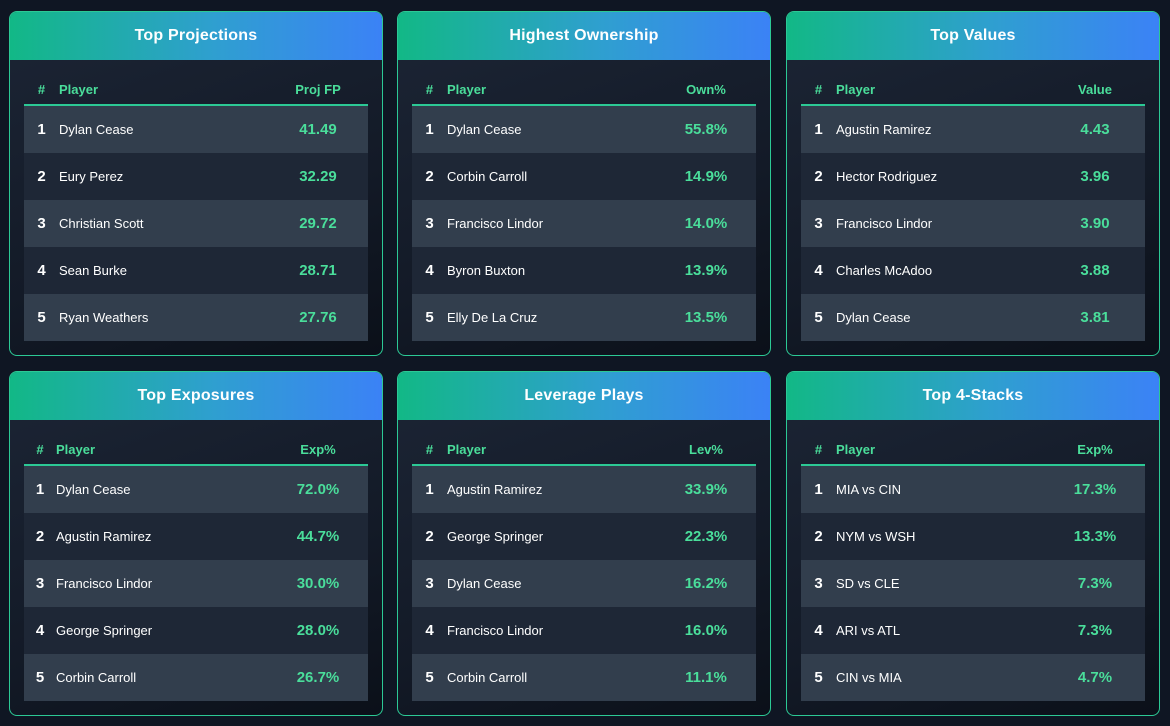  I want to click on value-cell: 3.90, so click(1095, 223).